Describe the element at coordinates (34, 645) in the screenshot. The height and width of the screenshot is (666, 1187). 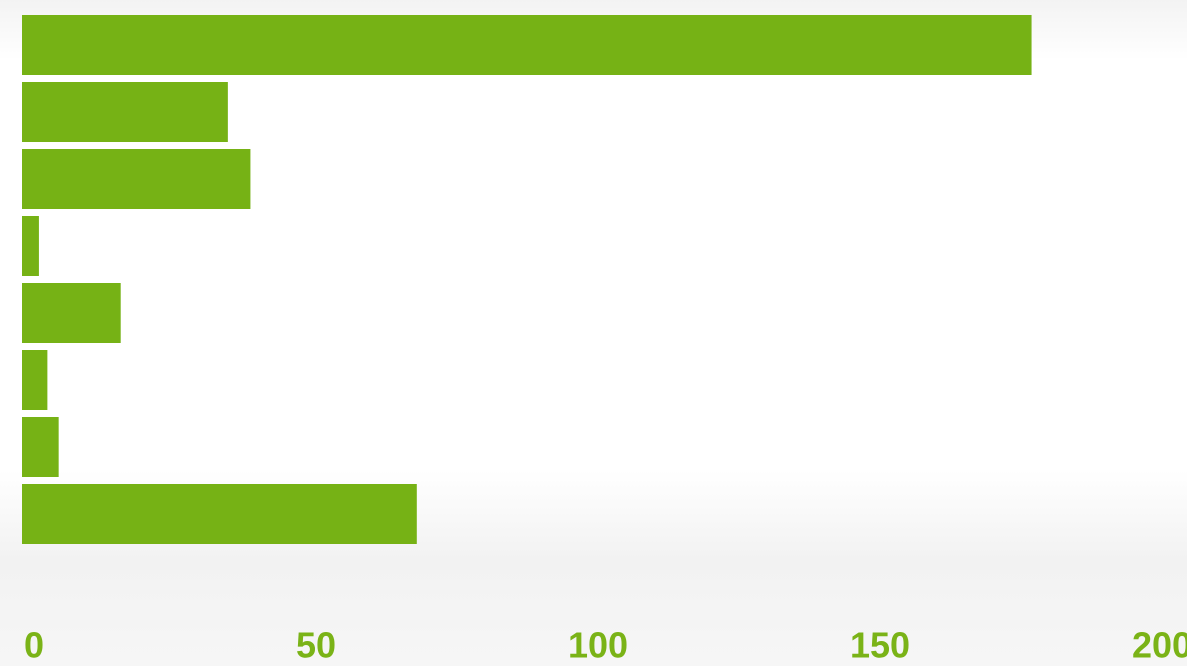
I see `x-tick-label: 0` at that location.